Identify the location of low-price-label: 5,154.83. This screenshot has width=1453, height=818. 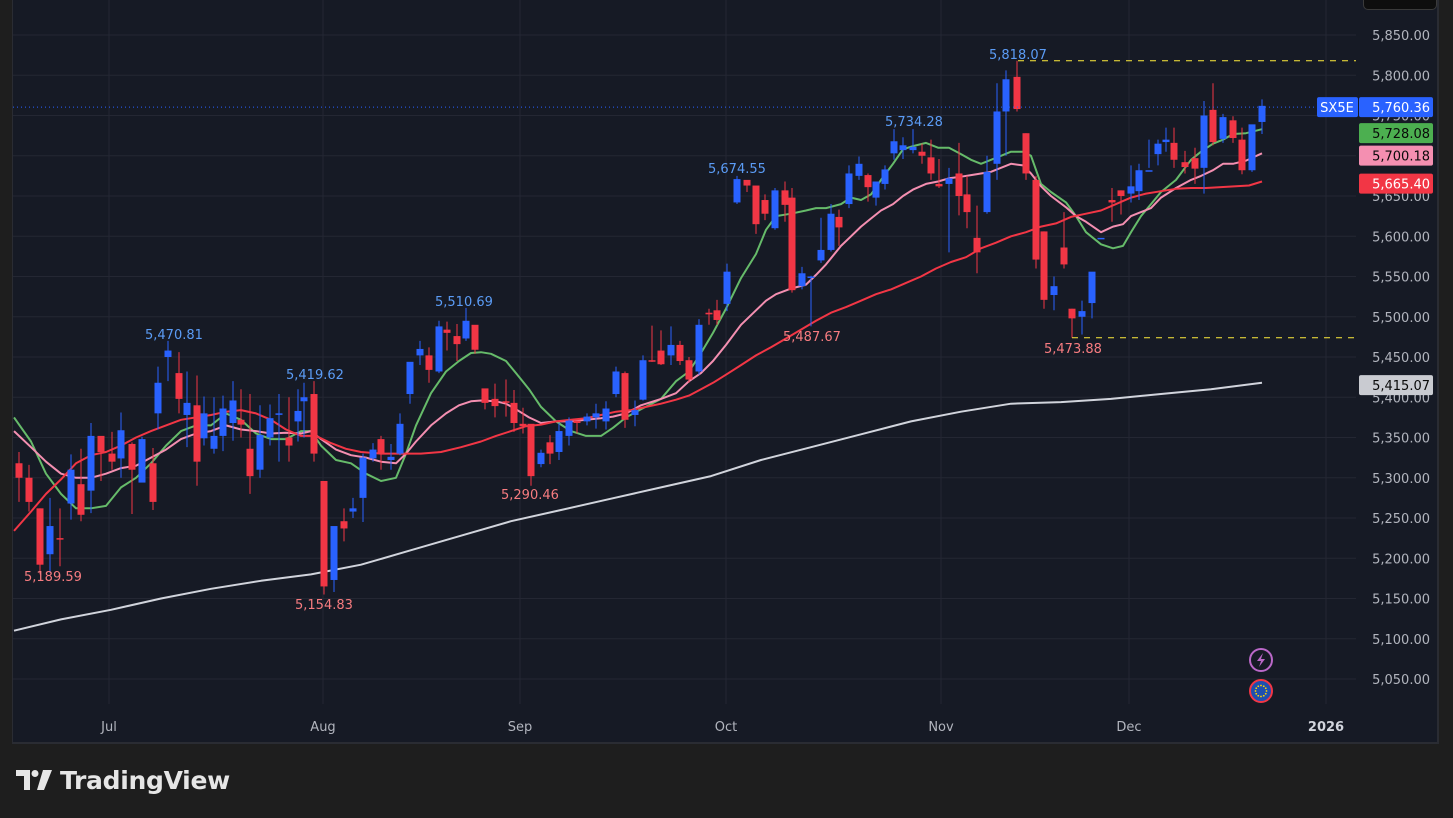
(324, 605).